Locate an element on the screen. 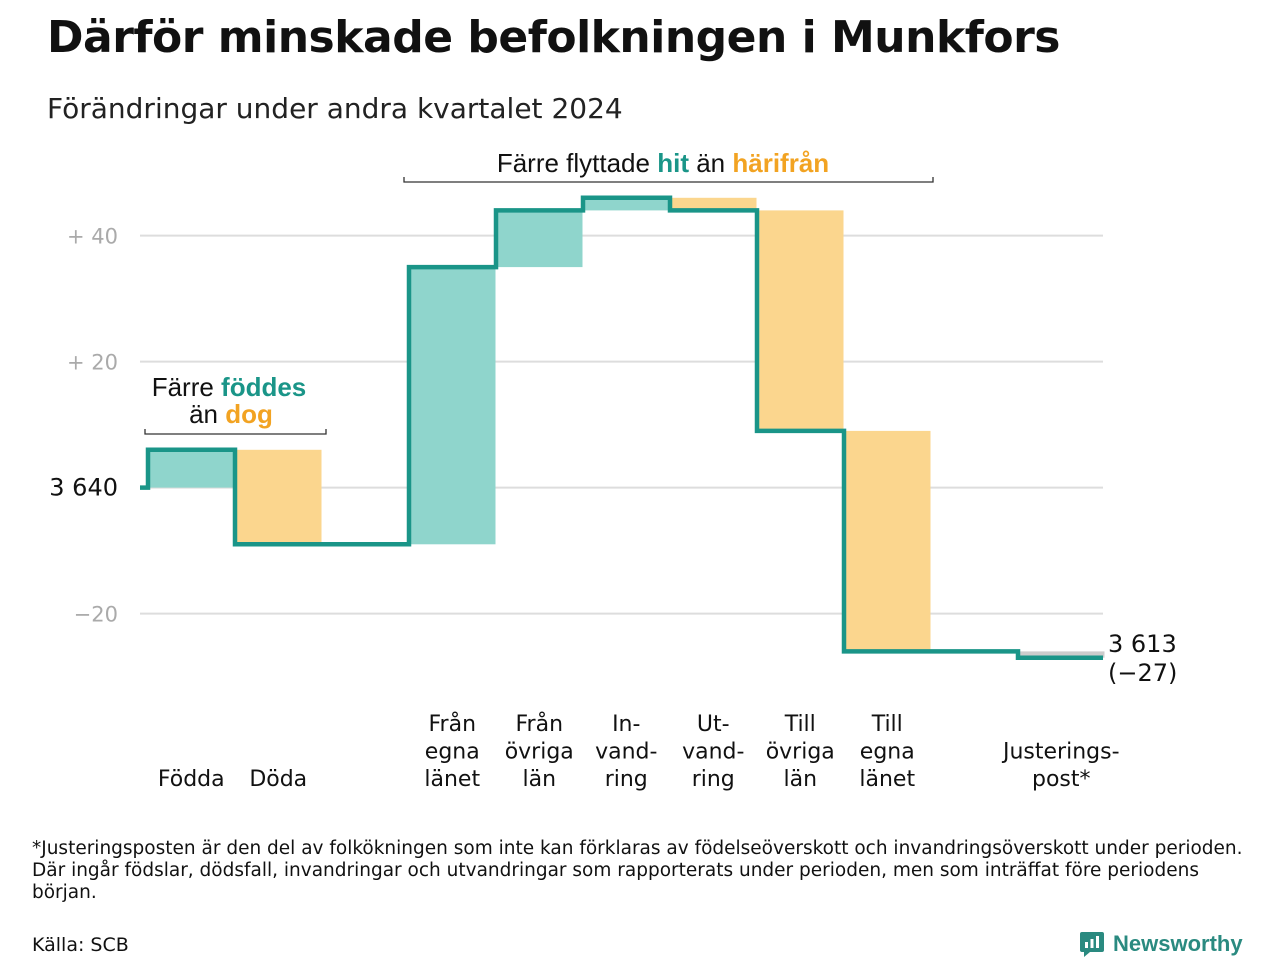  category-label: post* is located at coordinates (1061, 779).